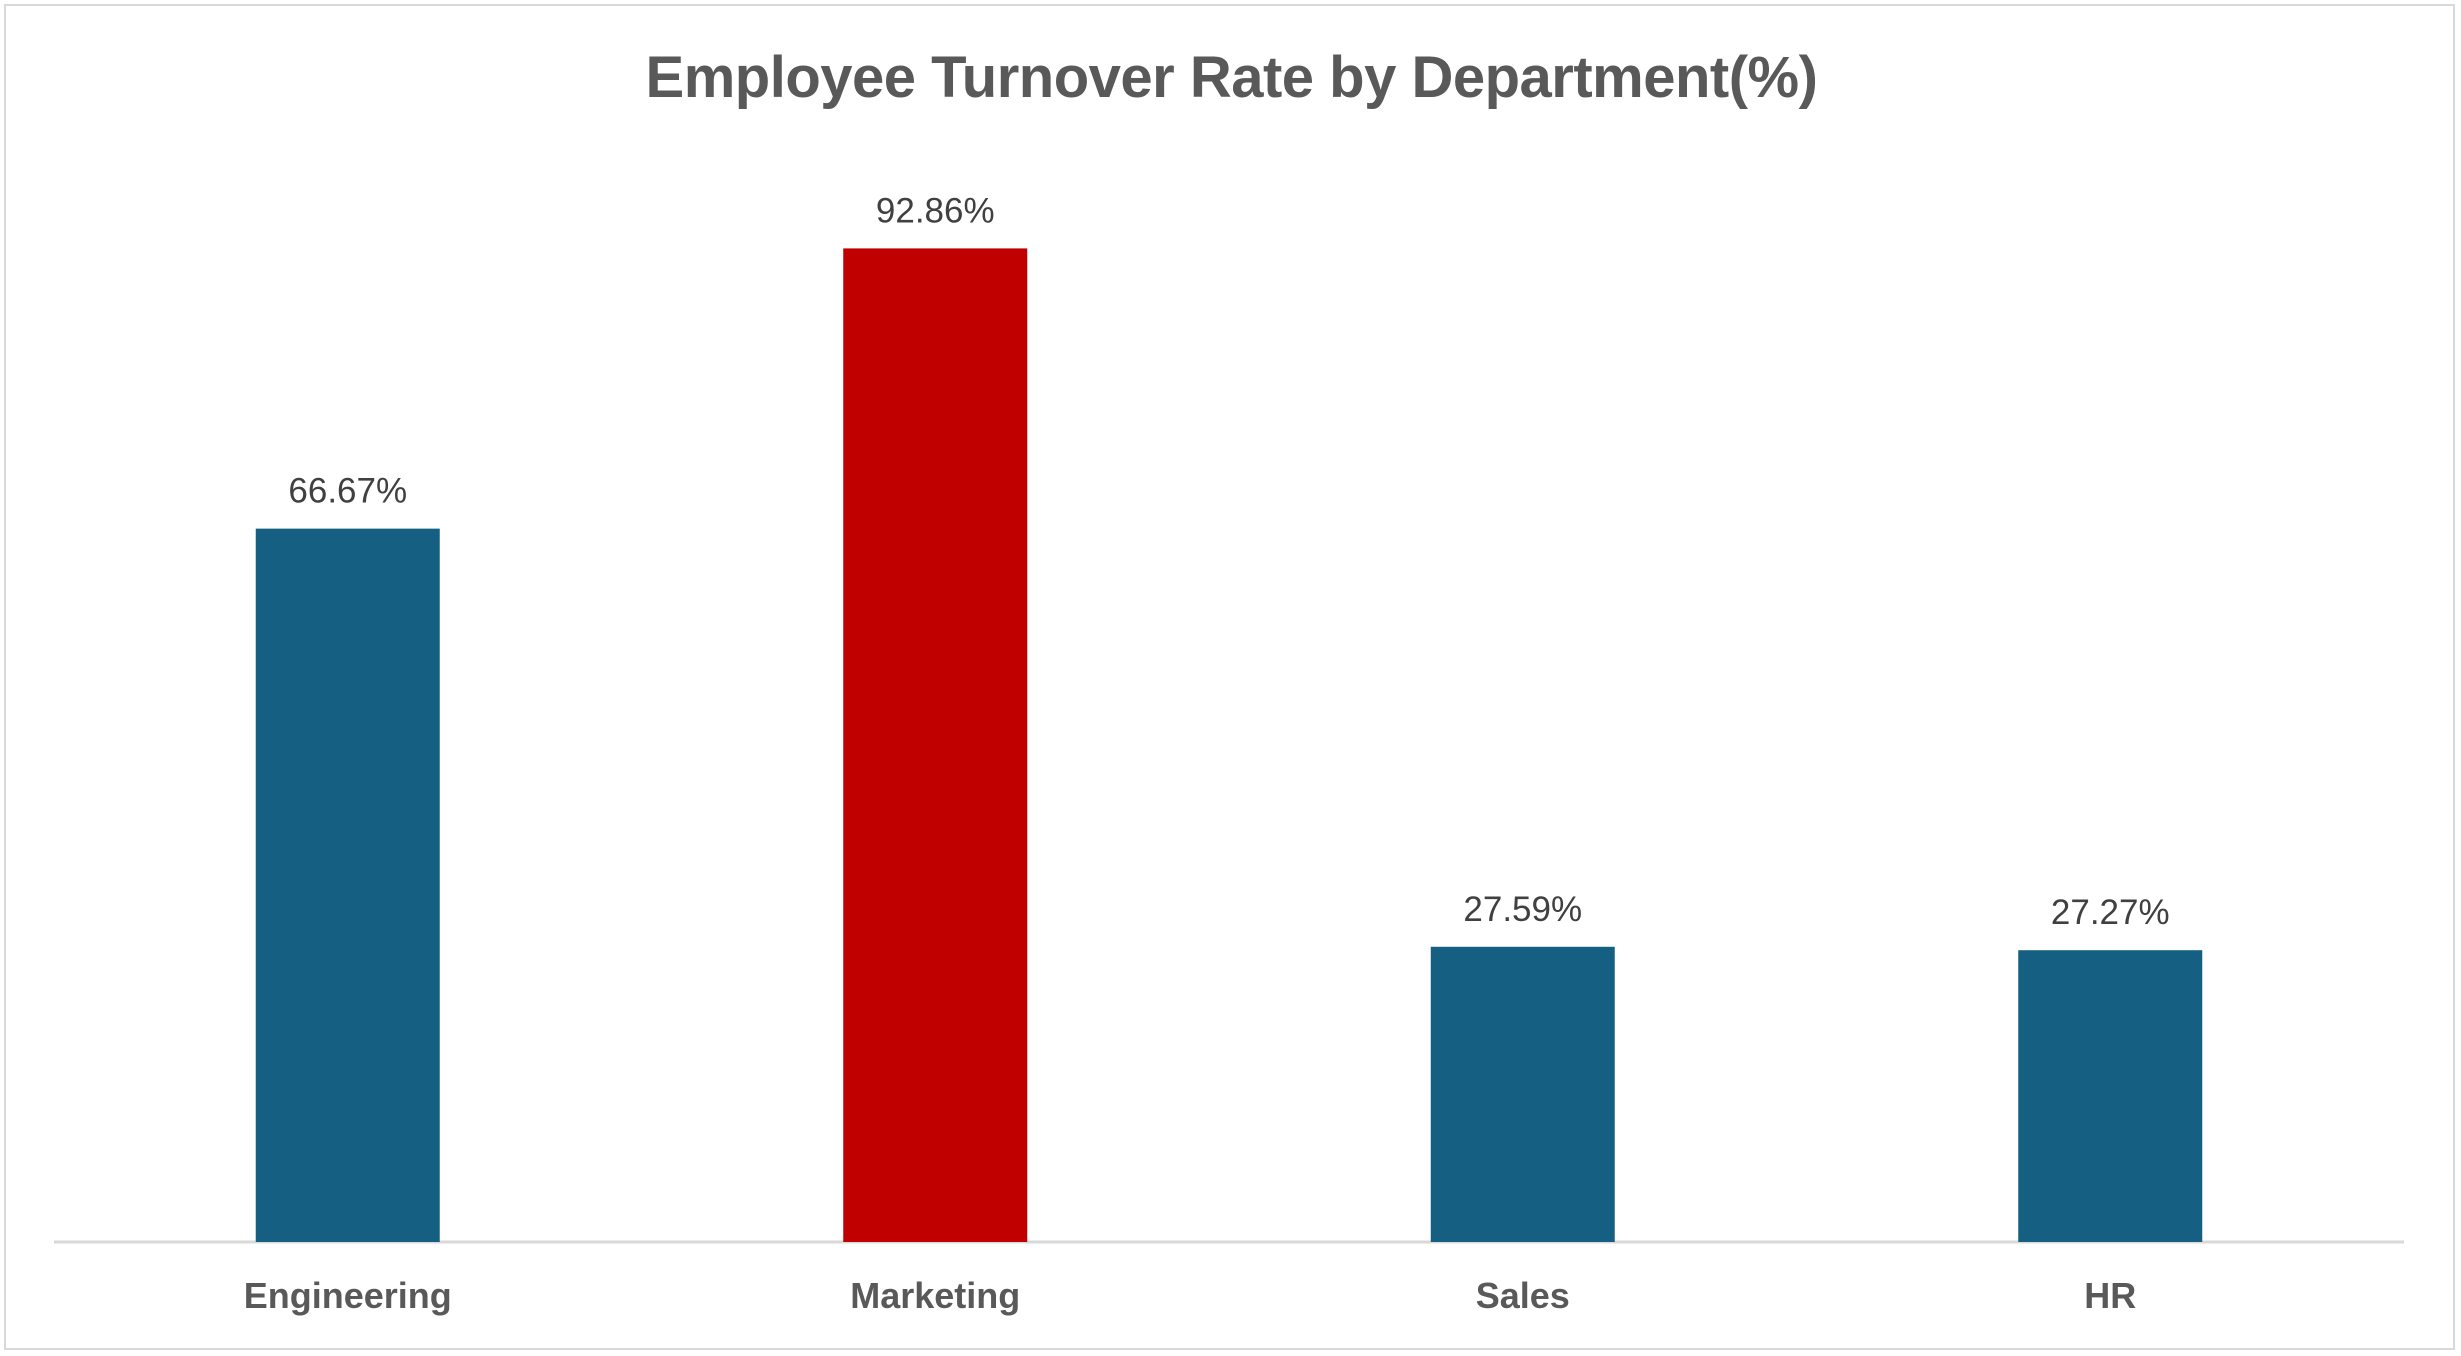 The width and height of the screenshot is (2461, 1356). Describe the element at coordinates (1522, 909) in the screenshot. I see `data-label-sales: 27.59%` at that location.